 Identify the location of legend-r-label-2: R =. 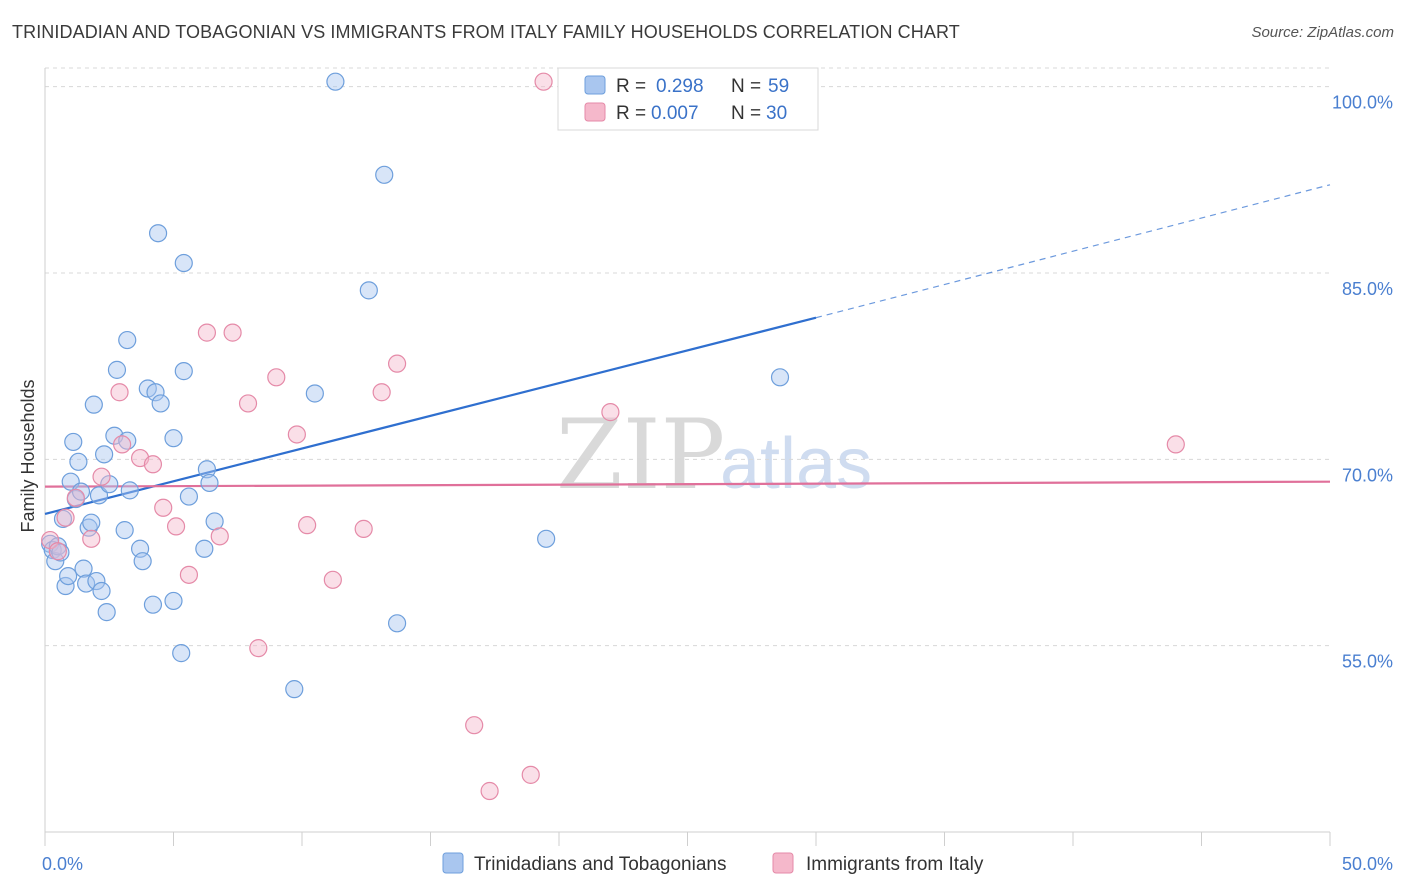
(631, 113).